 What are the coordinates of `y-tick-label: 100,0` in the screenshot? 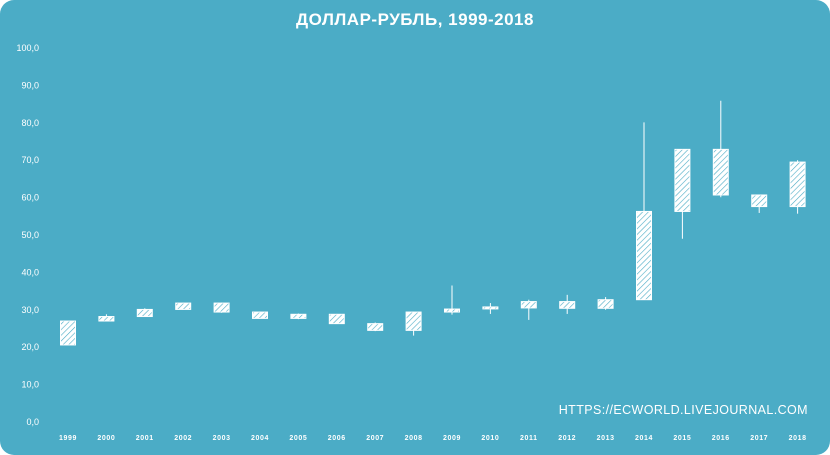 It's located at (27, 48).